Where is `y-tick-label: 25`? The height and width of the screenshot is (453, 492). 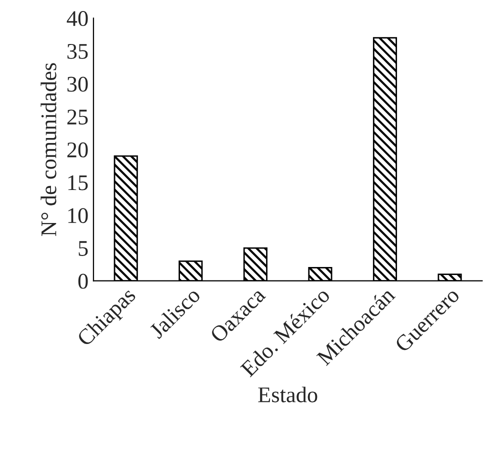
y-tick-label: 25 is located at coordinates (77, 117).